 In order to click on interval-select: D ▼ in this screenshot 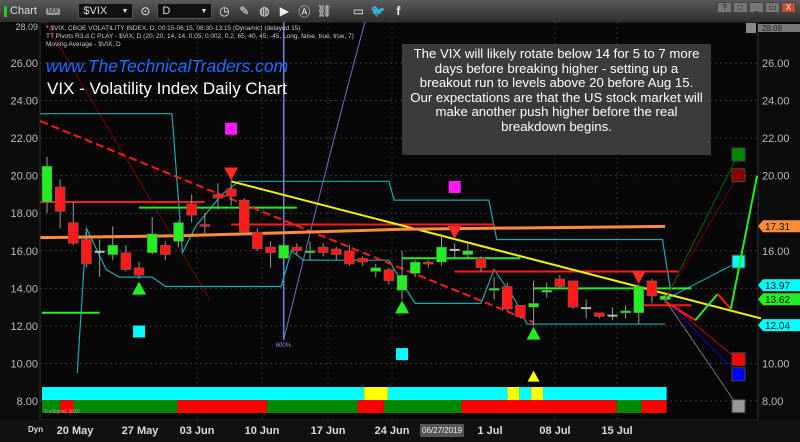, I will do `click(185, 11)`.